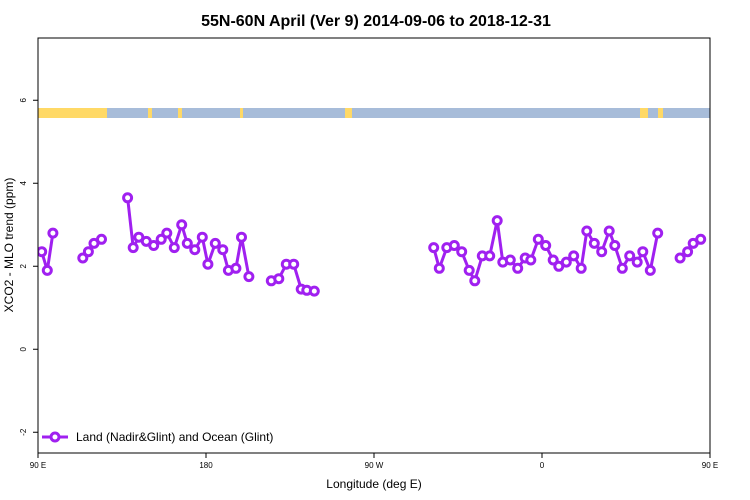 The height and width of the screenshot is (500, 750). What do you see at coordinates (23, 432) in the screenshot?
I see `y-tick-label: -2` at bounding box center [23, 432].